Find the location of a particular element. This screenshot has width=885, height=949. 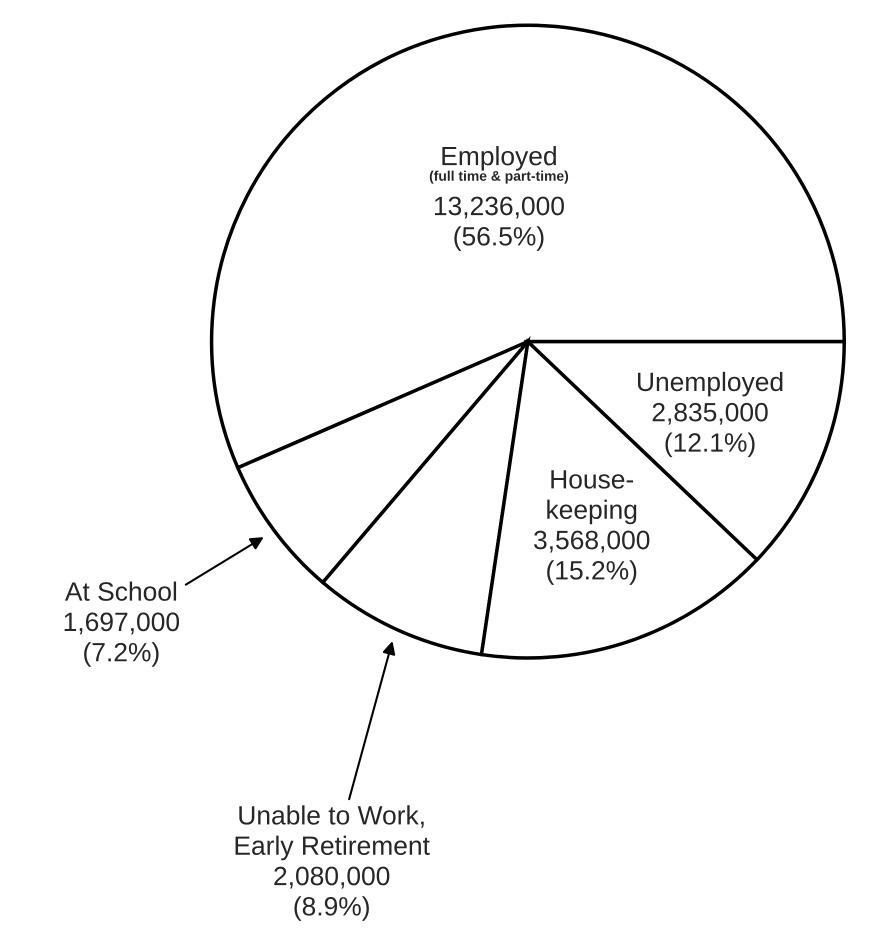

text: (full time & part-time) is located at coordinates (499, 177).